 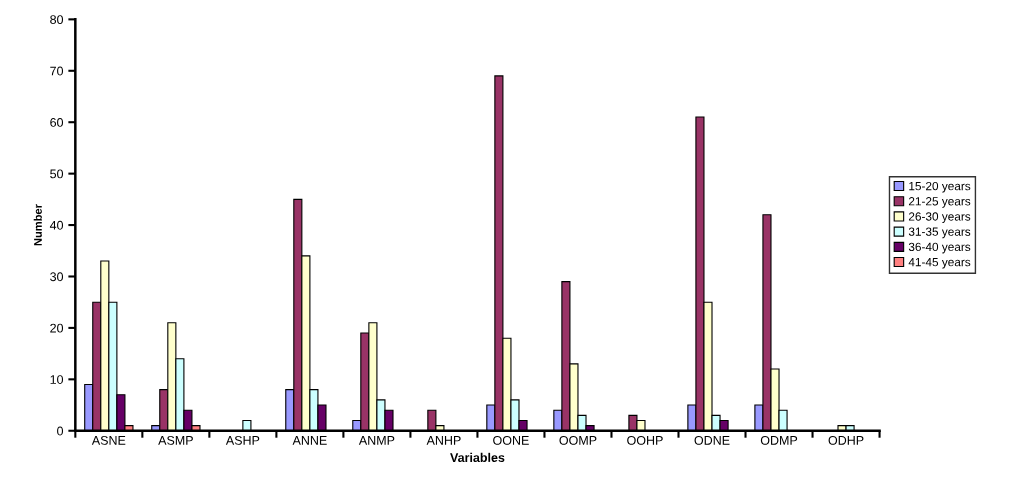 What do you see at coordinates (108, 440) in the screenshot?
I see `x-tick-label: ASNE` at bounding box center [108, 440].